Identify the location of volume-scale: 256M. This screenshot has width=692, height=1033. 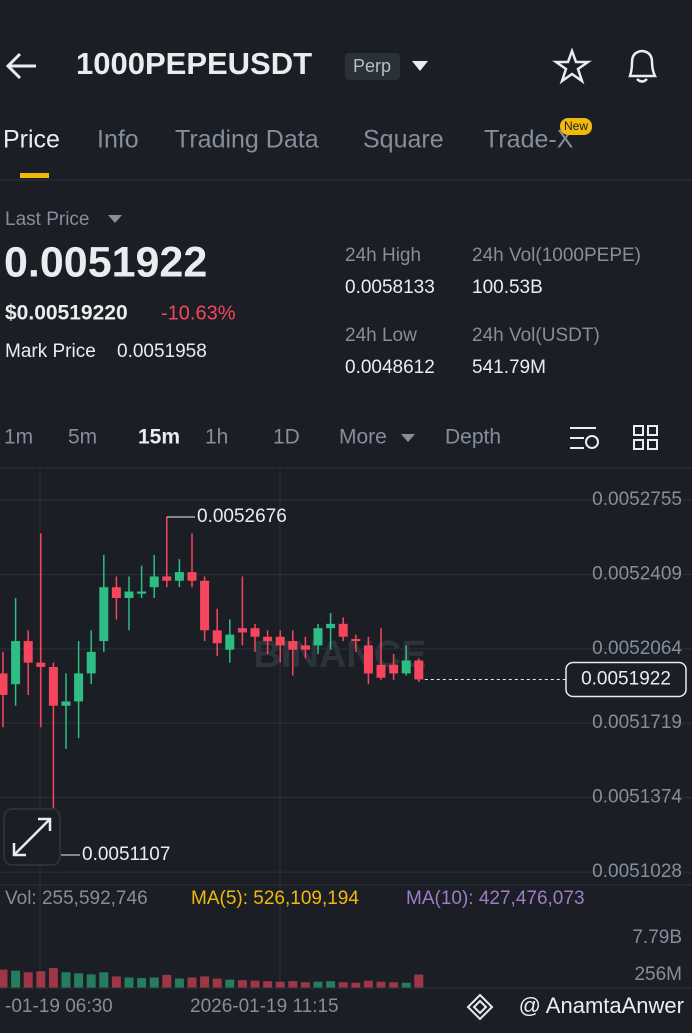
(658, 974).